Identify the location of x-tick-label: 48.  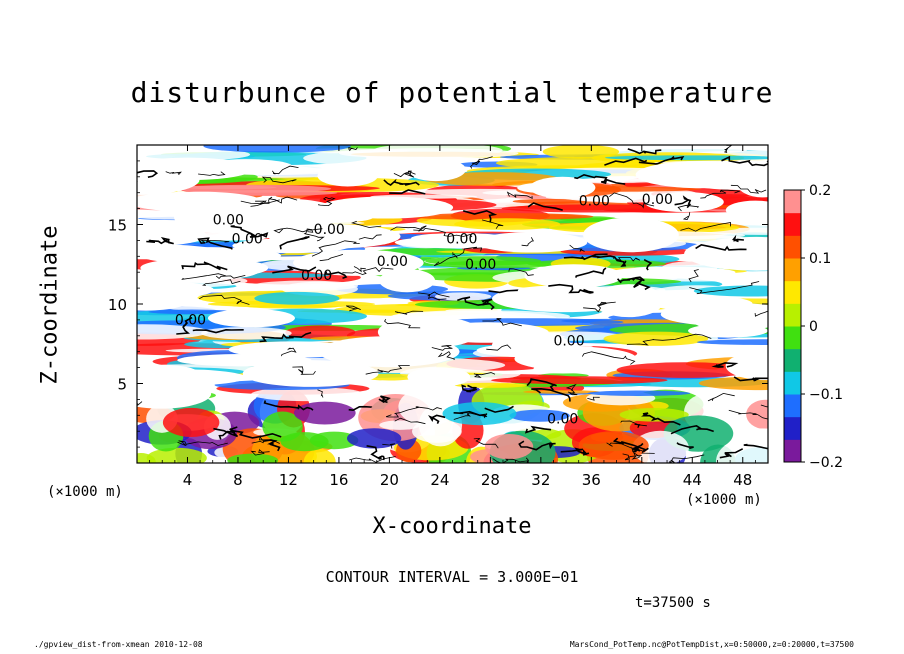
(742, 480).